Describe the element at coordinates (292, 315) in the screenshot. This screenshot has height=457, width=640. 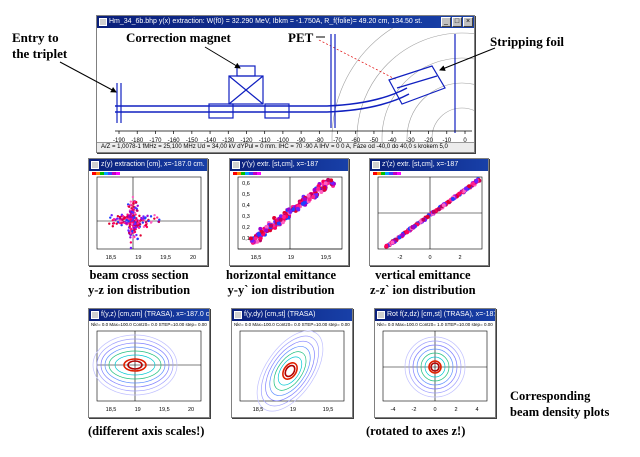
I see `density-titlebar-yy: f(y,dy) [cm,st] (TRASA)` at that location.